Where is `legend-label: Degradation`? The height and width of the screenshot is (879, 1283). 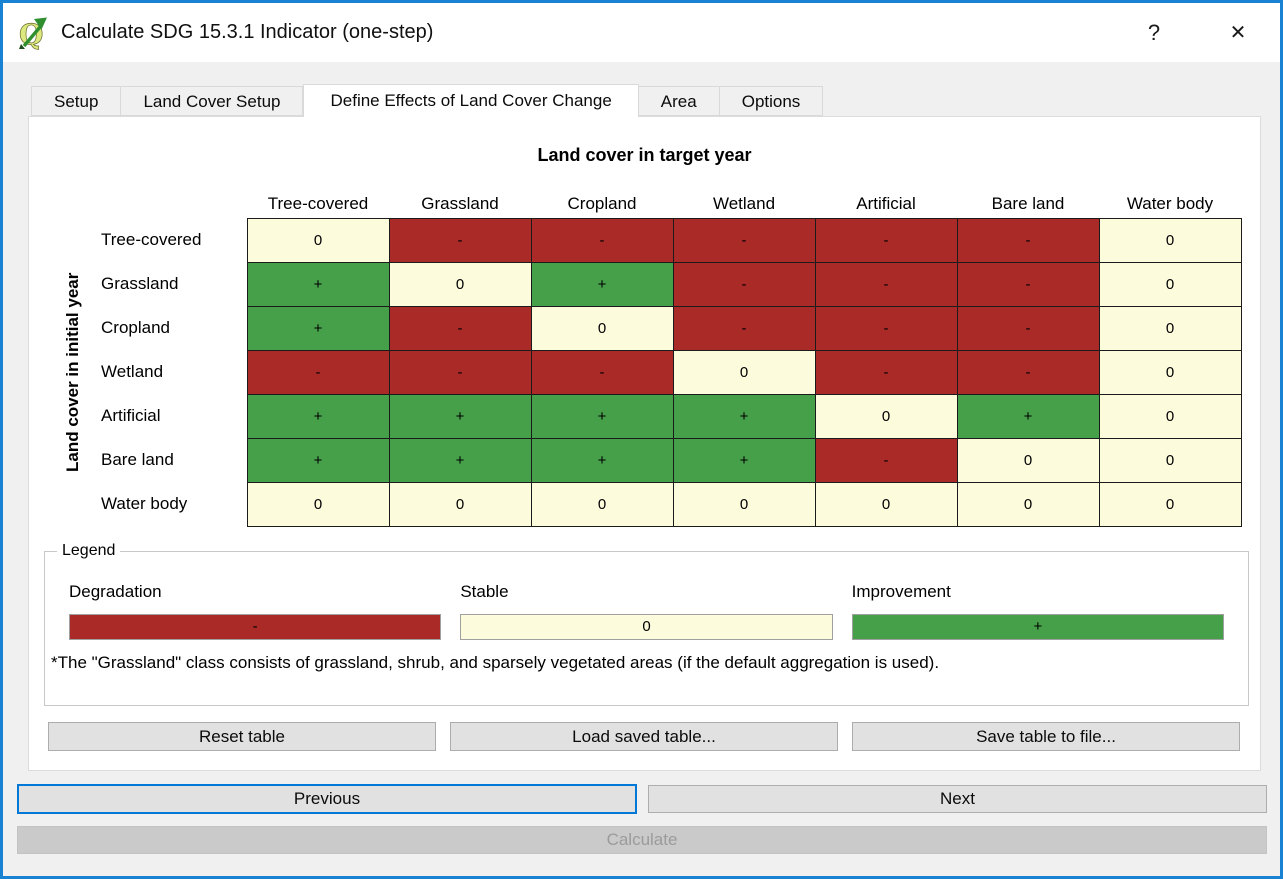 legend-label: Degradation is located at coordinates (115, 591).